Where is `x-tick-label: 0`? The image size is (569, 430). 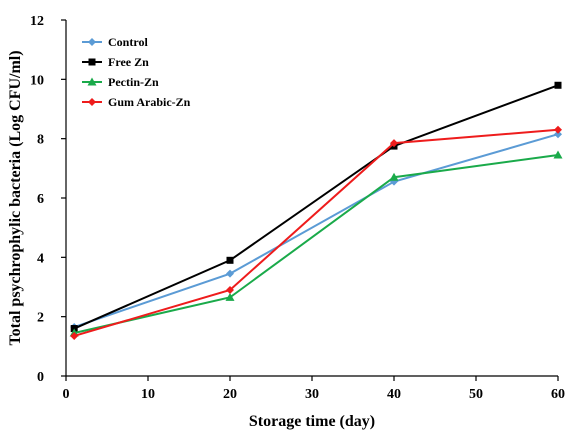
x-tick-label: 0 is located at coordinates (66, 394).